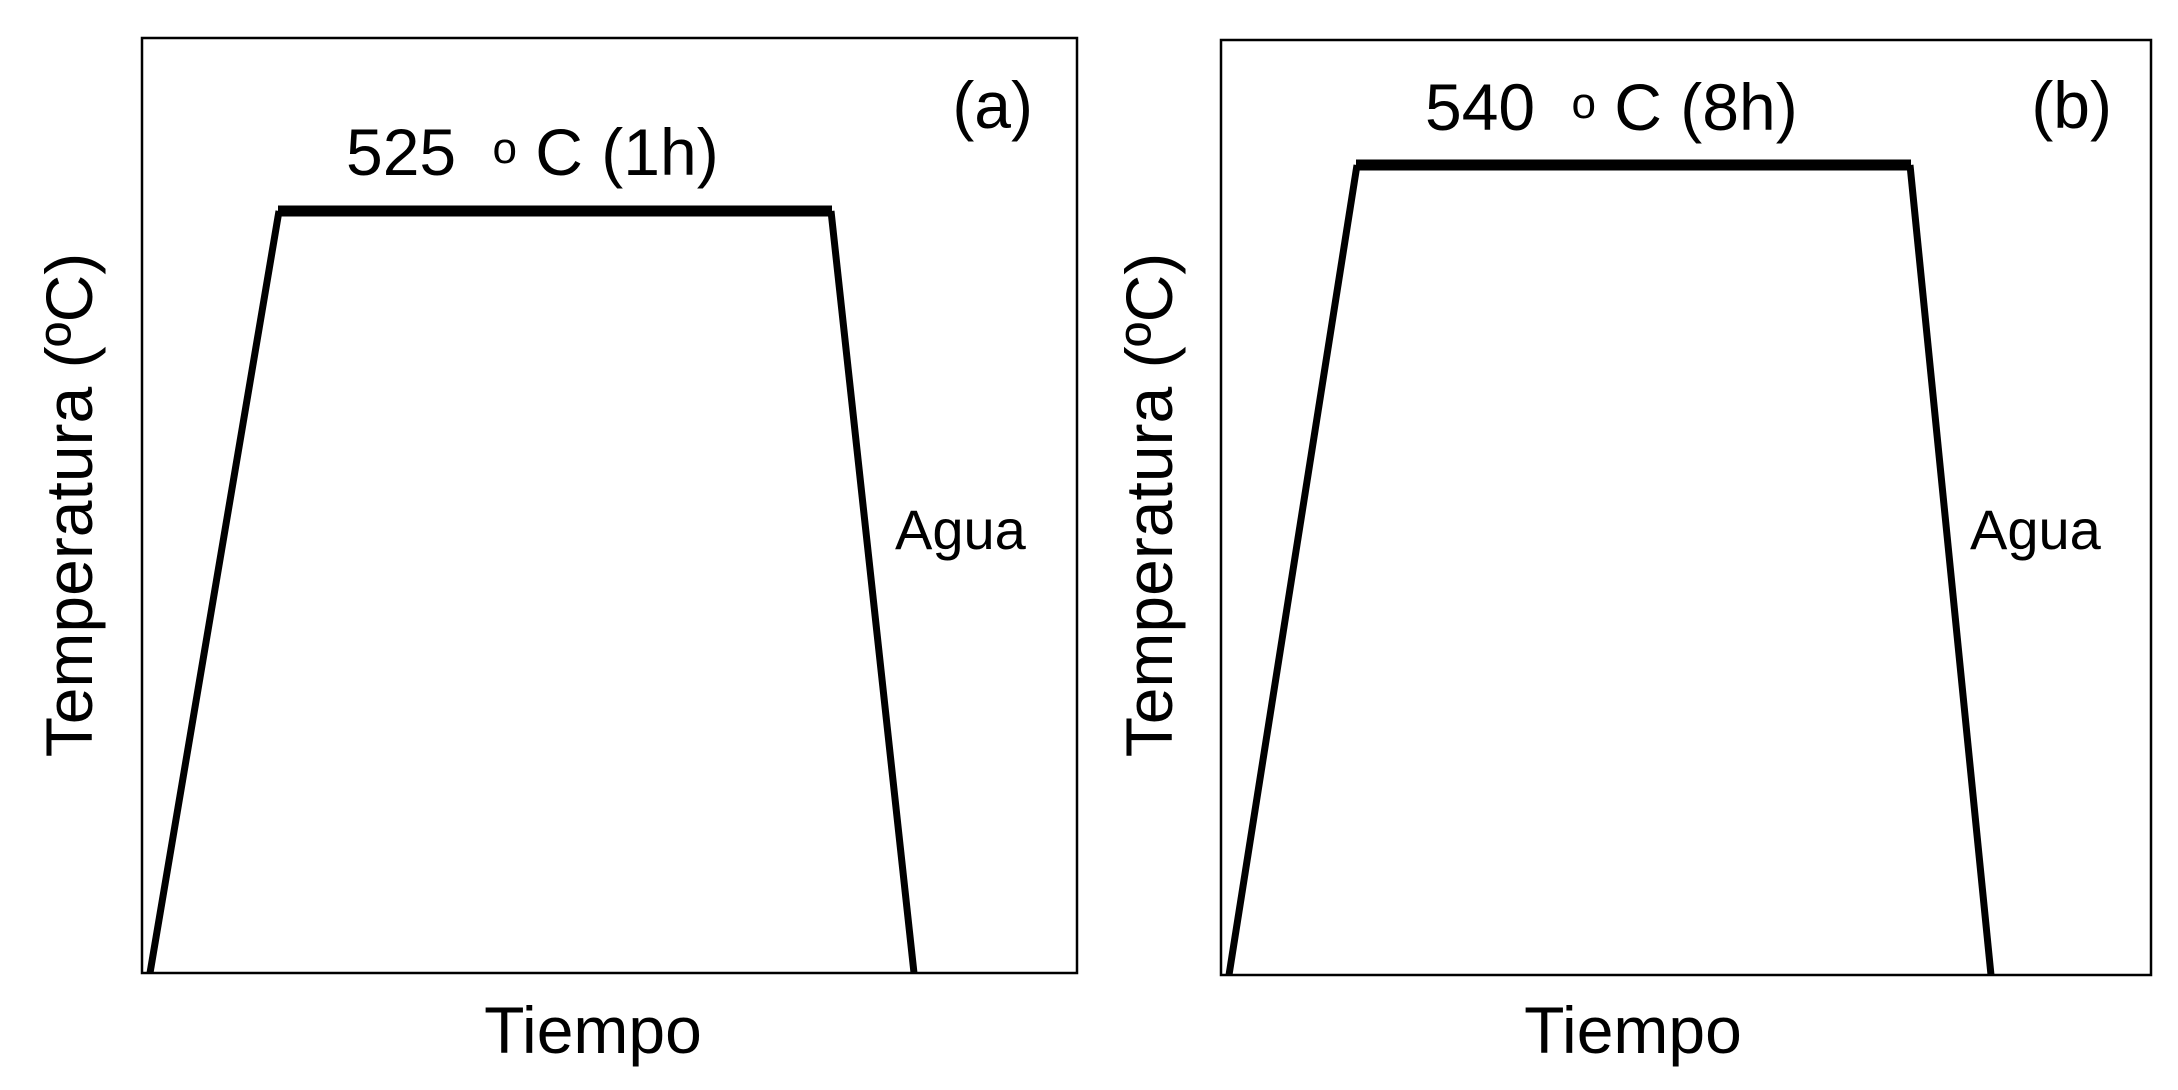  I want to click on panel-a-xlabel: Tiempo, so click(593, 1030).